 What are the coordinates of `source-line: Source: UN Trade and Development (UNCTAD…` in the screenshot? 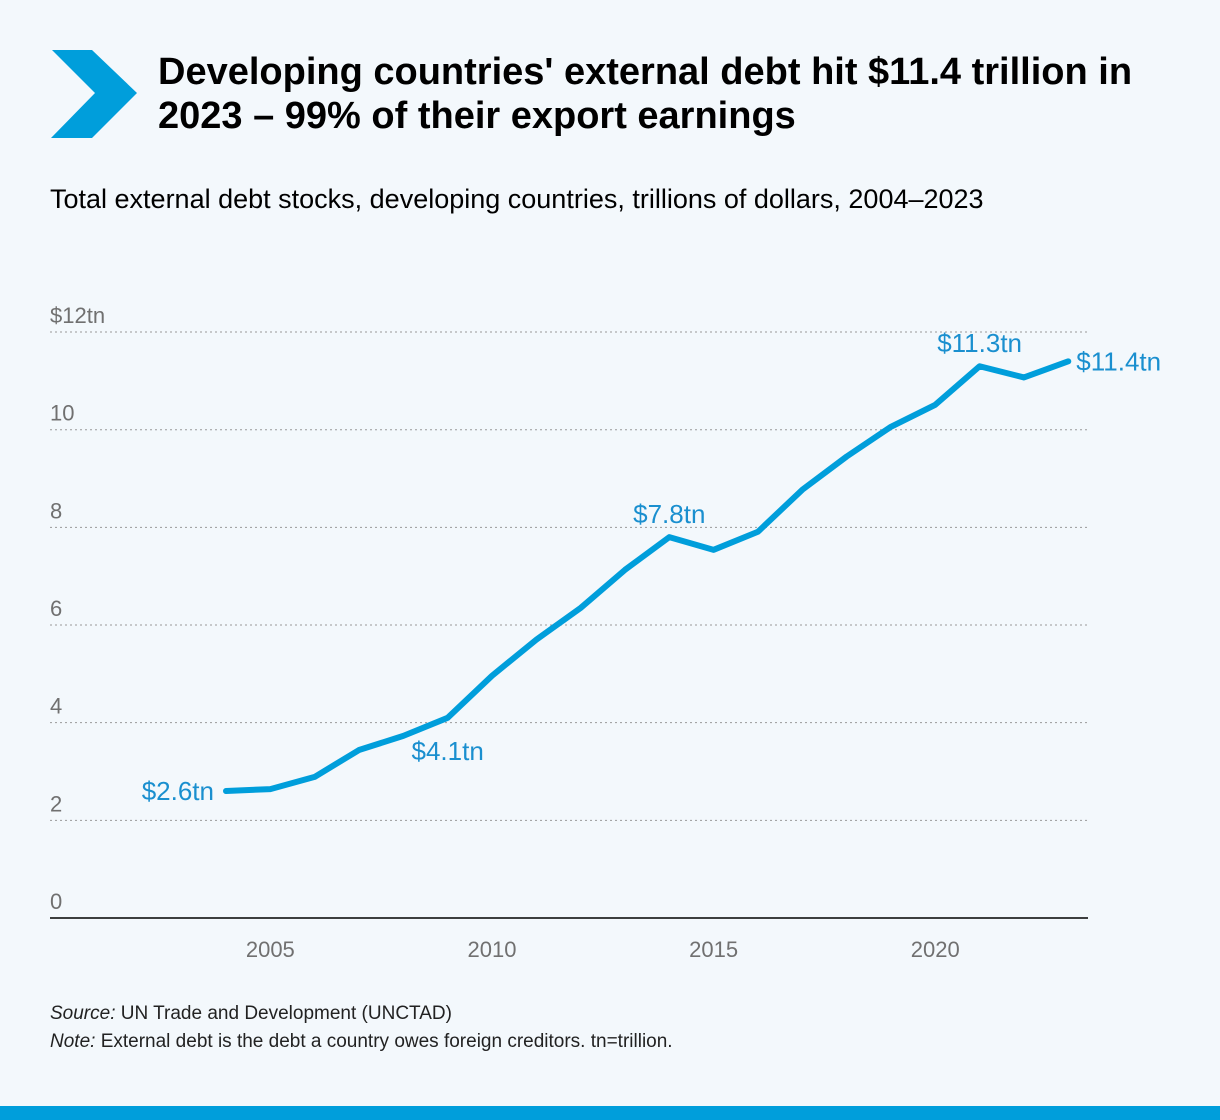 It's located at (361, 1014).